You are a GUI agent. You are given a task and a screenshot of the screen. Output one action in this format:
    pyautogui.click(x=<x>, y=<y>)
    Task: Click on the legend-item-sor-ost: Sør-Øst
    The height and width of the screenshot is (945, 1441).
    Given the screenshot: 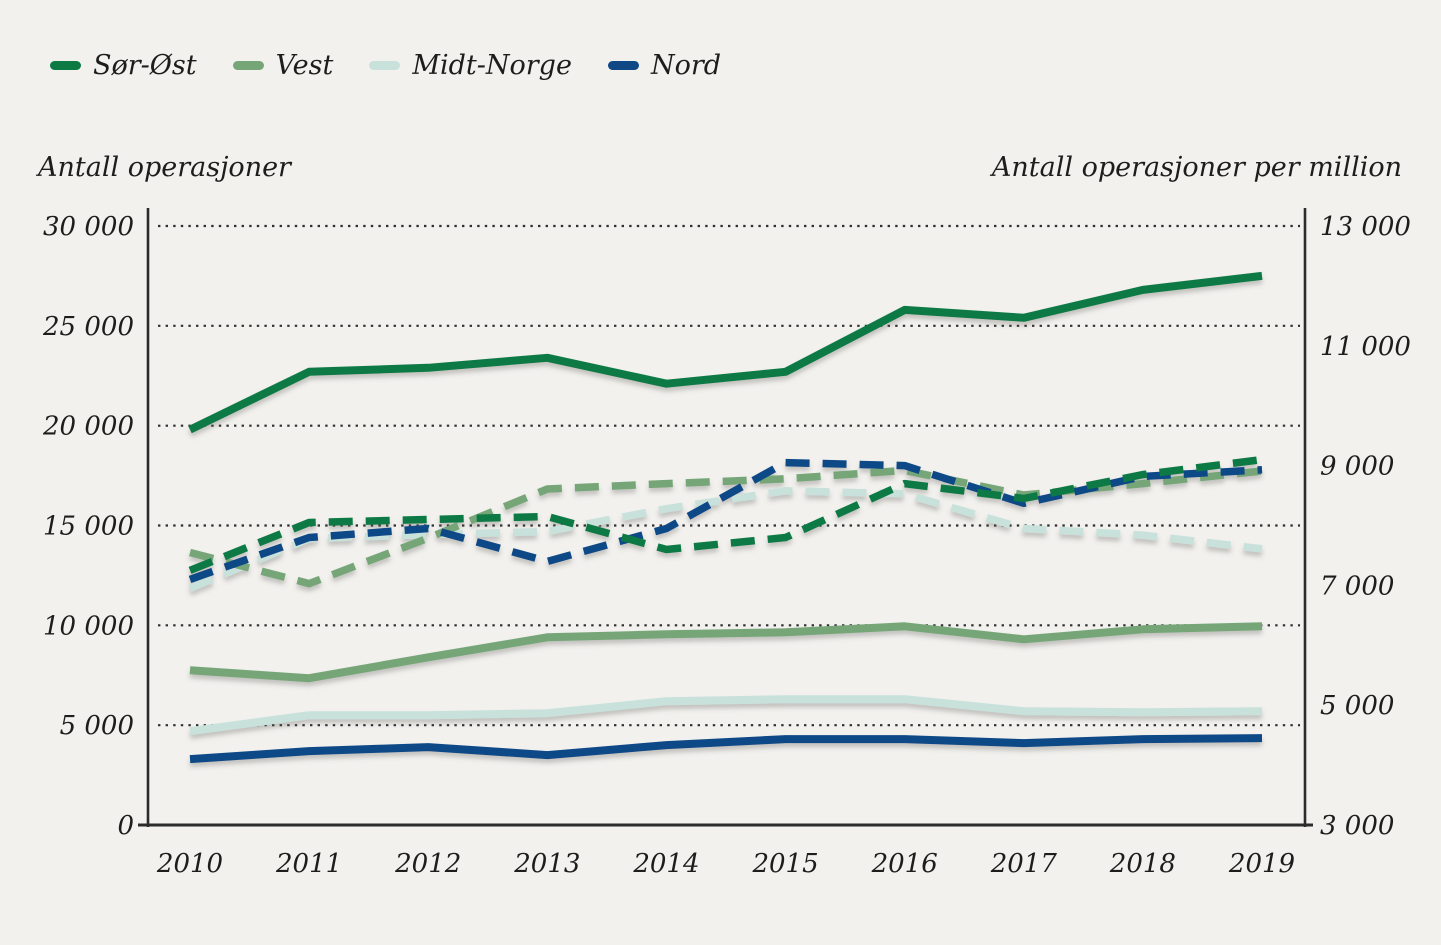 What is the action you would take?
    pyautogui.click(x=123, y=65)
    